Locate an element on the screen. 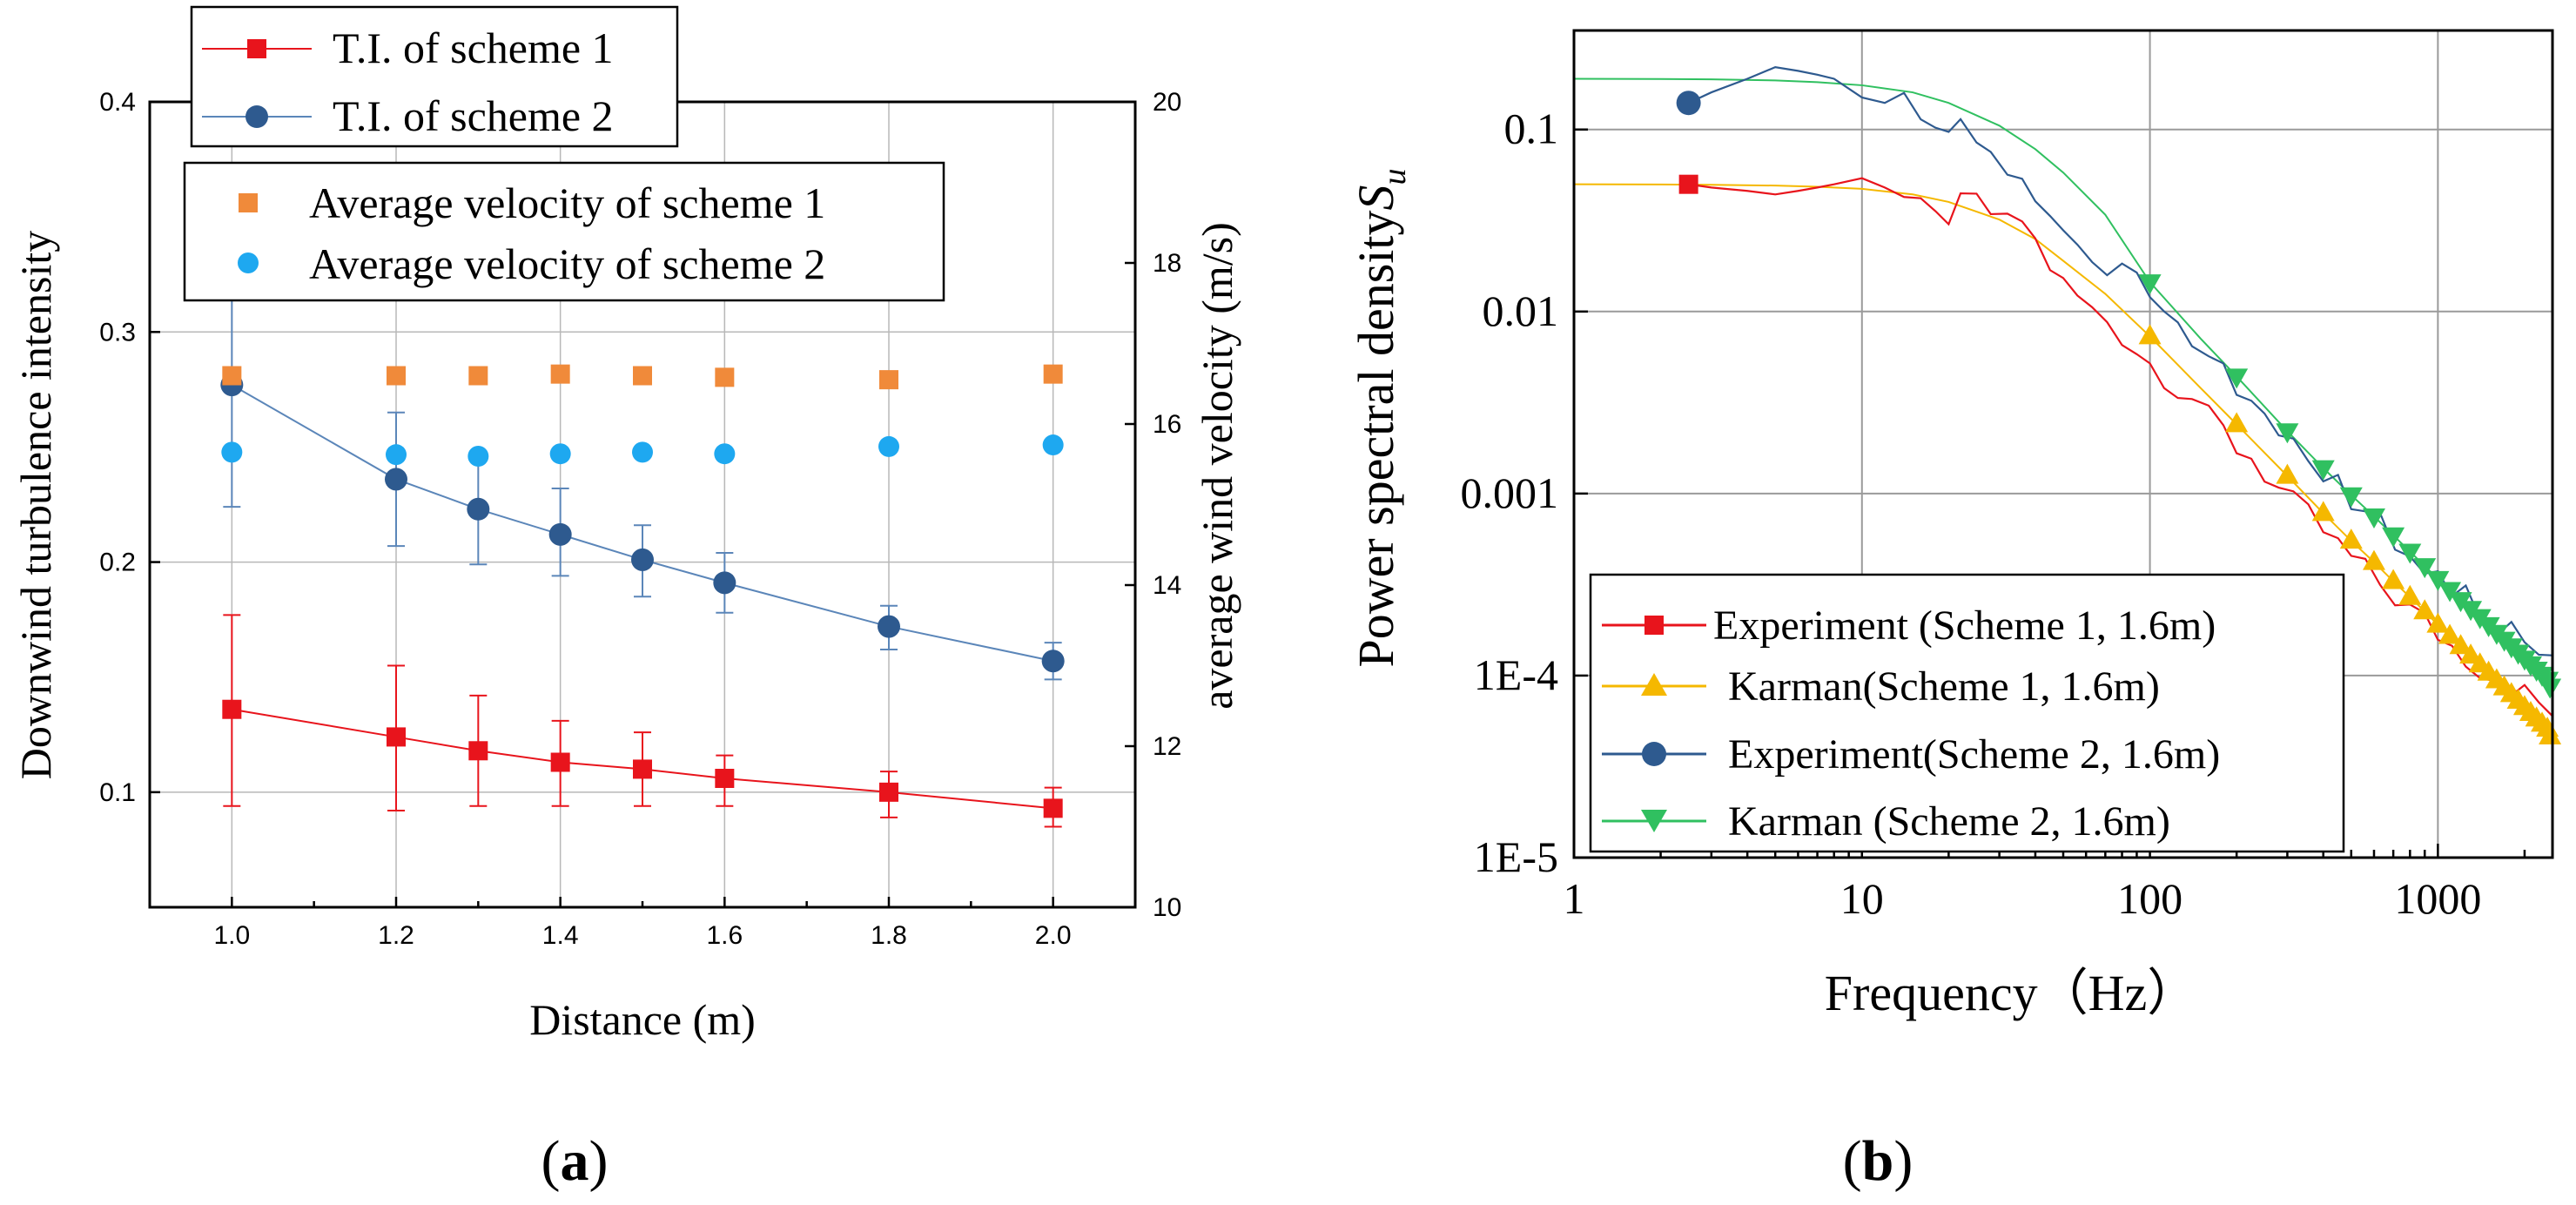 The image size is (2576, 1205). chart-a-legend-ti-box is located at coordinates (434, 76).